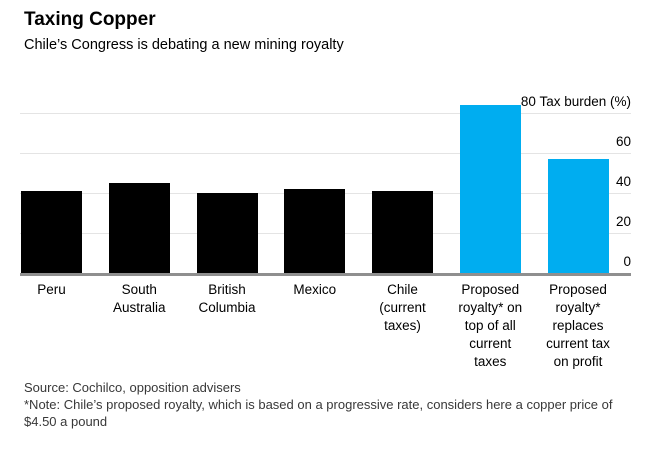 This screenshot has width=655, height=449. I want to click on bar-chile-current-taxes, so click(402, 232).